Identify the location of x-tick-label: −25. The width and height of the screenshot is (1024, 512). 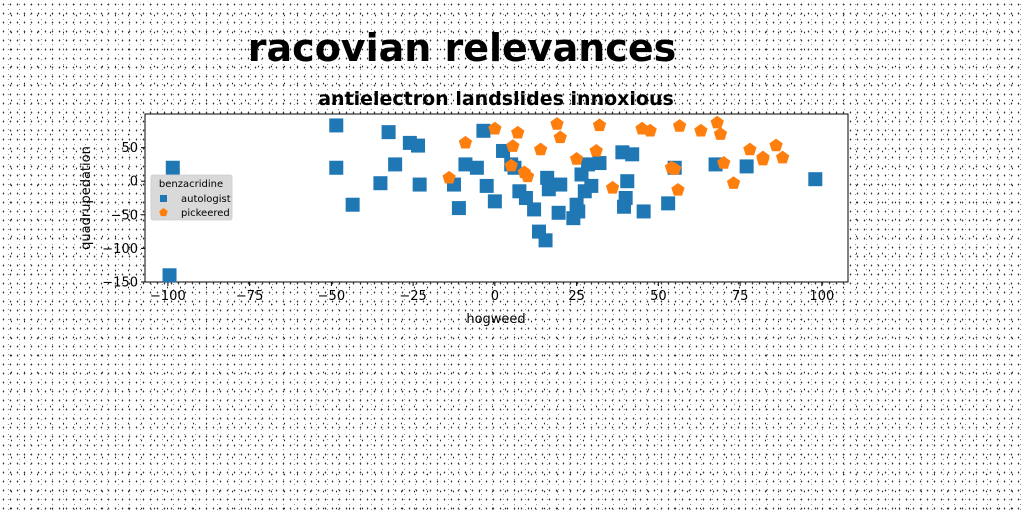
(412, 296).